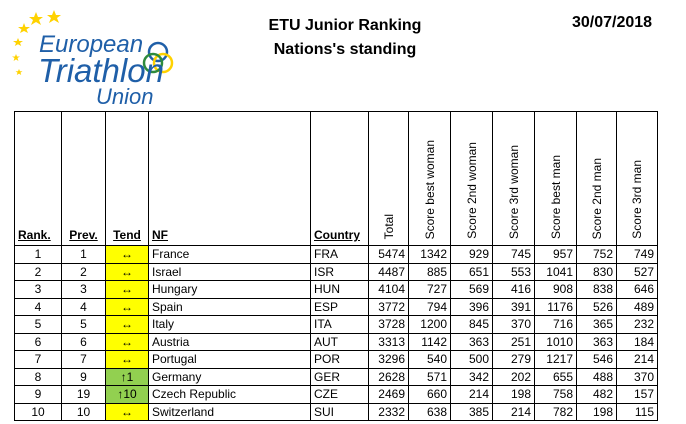  I want to click on cell-country: POR, so click(339, 359).